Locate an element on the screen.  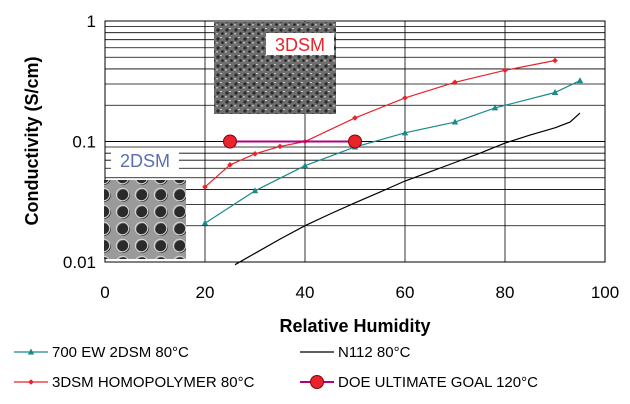
legend-item: DOE ULTIMATE GOAL 120°C is located at coordinates (419, 382).